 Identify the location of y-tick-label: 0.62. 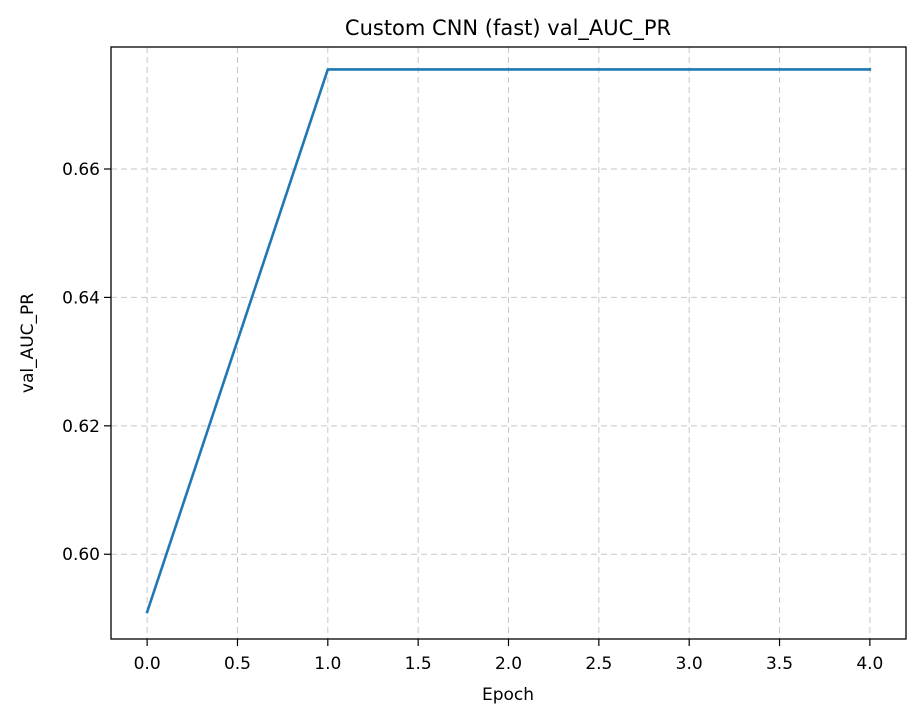
(81, 427).